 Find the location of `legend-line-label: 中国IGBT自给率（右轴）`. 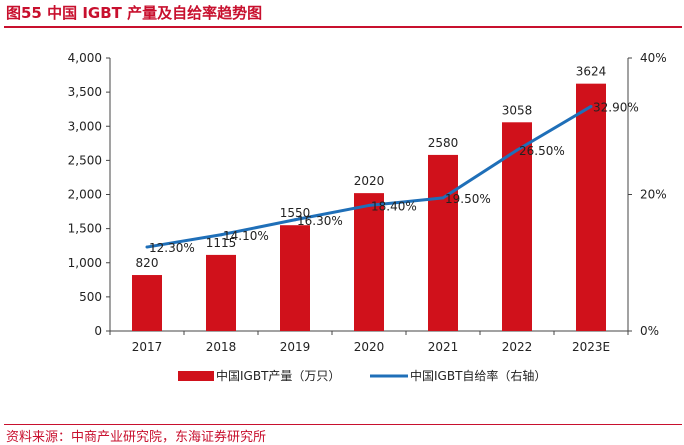

legend-line-label: 中国IGBT自给率（右轴） is located at coordinates (478, 375).